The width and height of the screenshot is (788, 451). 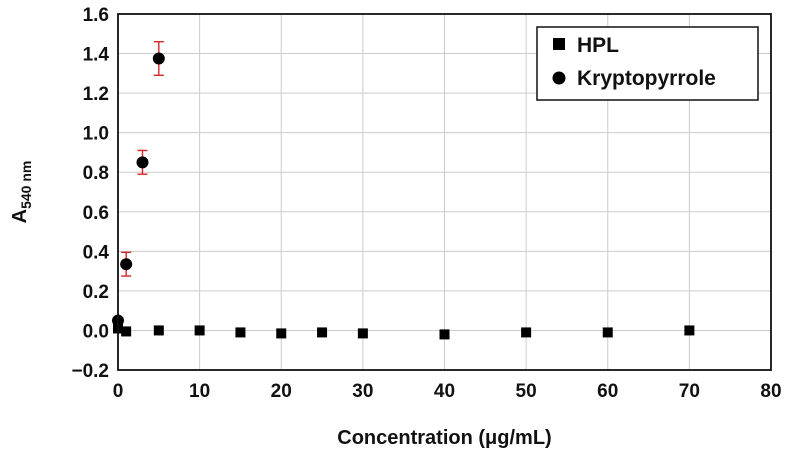 I want to click on x-tick-label: 20, so click(x=281, y=391).